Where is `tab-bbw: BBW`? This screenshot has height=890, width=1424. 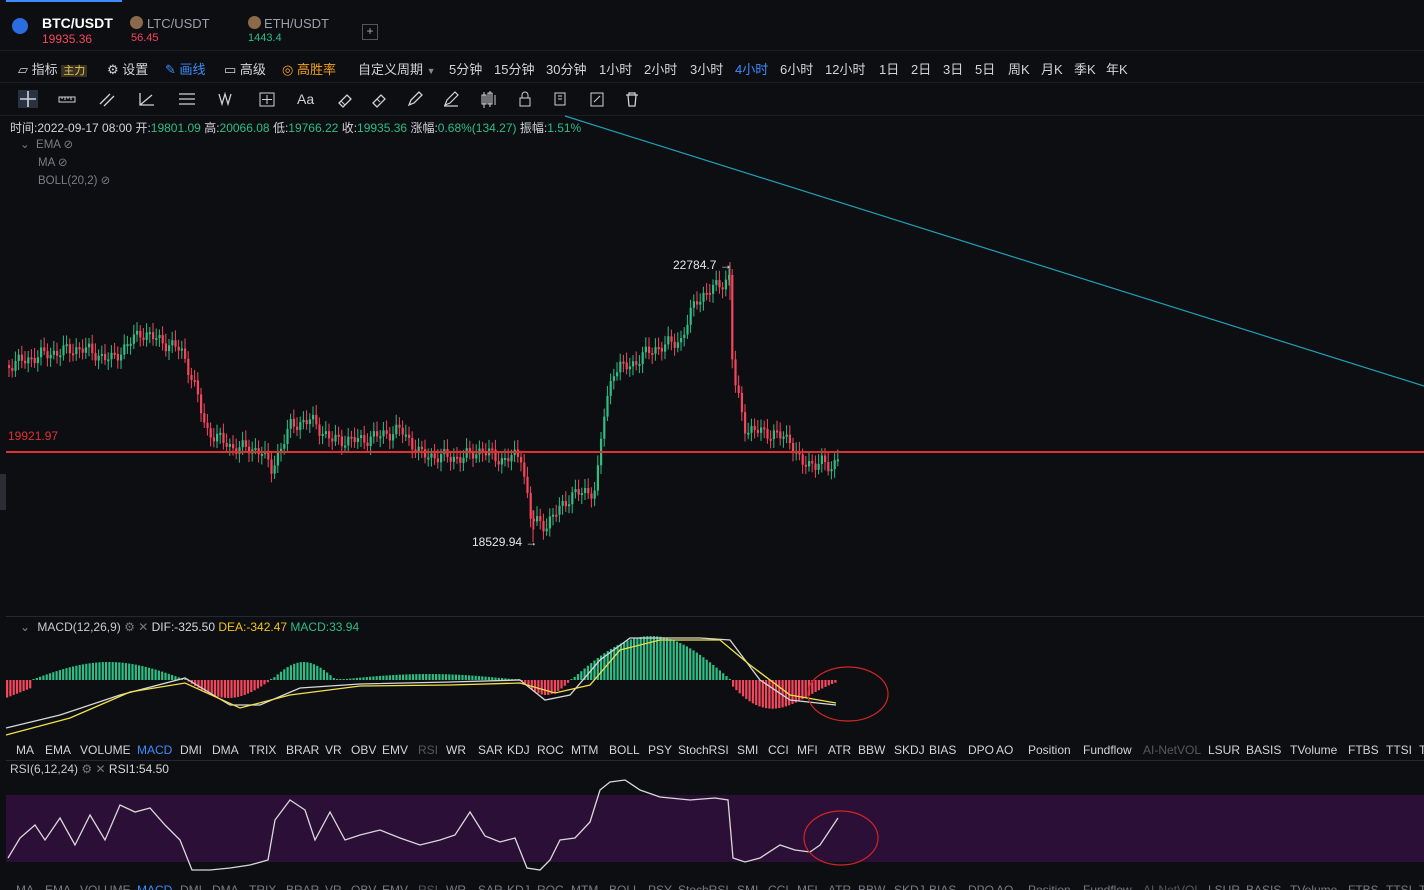 tab-bbw: BBW is located at coordinates (872, 750).